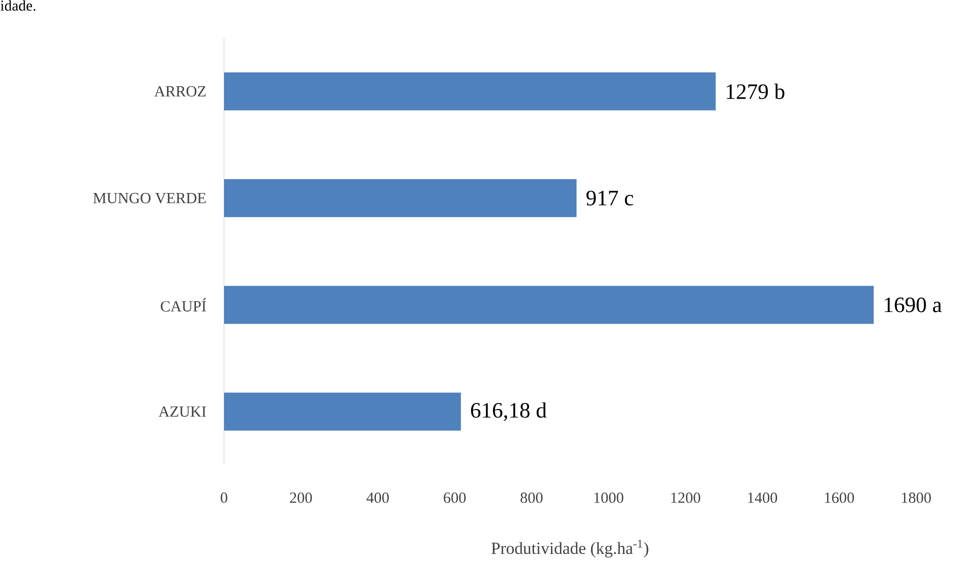 The height and width of the screenshot is (577, 959). What do you see at coordinates (149, 198) in the screenshot?
I see `y-tick-label: MUNGO VERDE` at bounding box center [149, 198].